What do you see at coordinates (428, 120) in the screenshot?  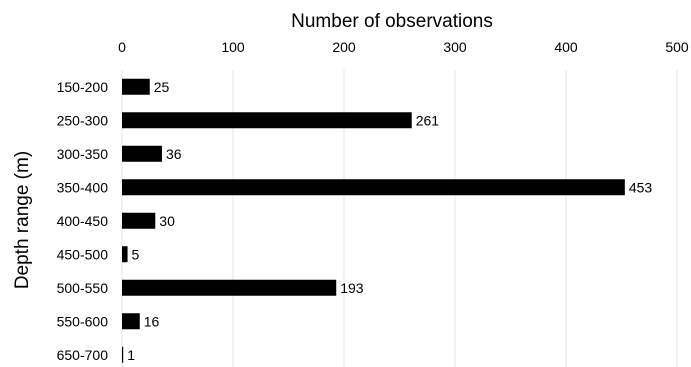 I see `data-label: 261` at bounding box center [428, 120].